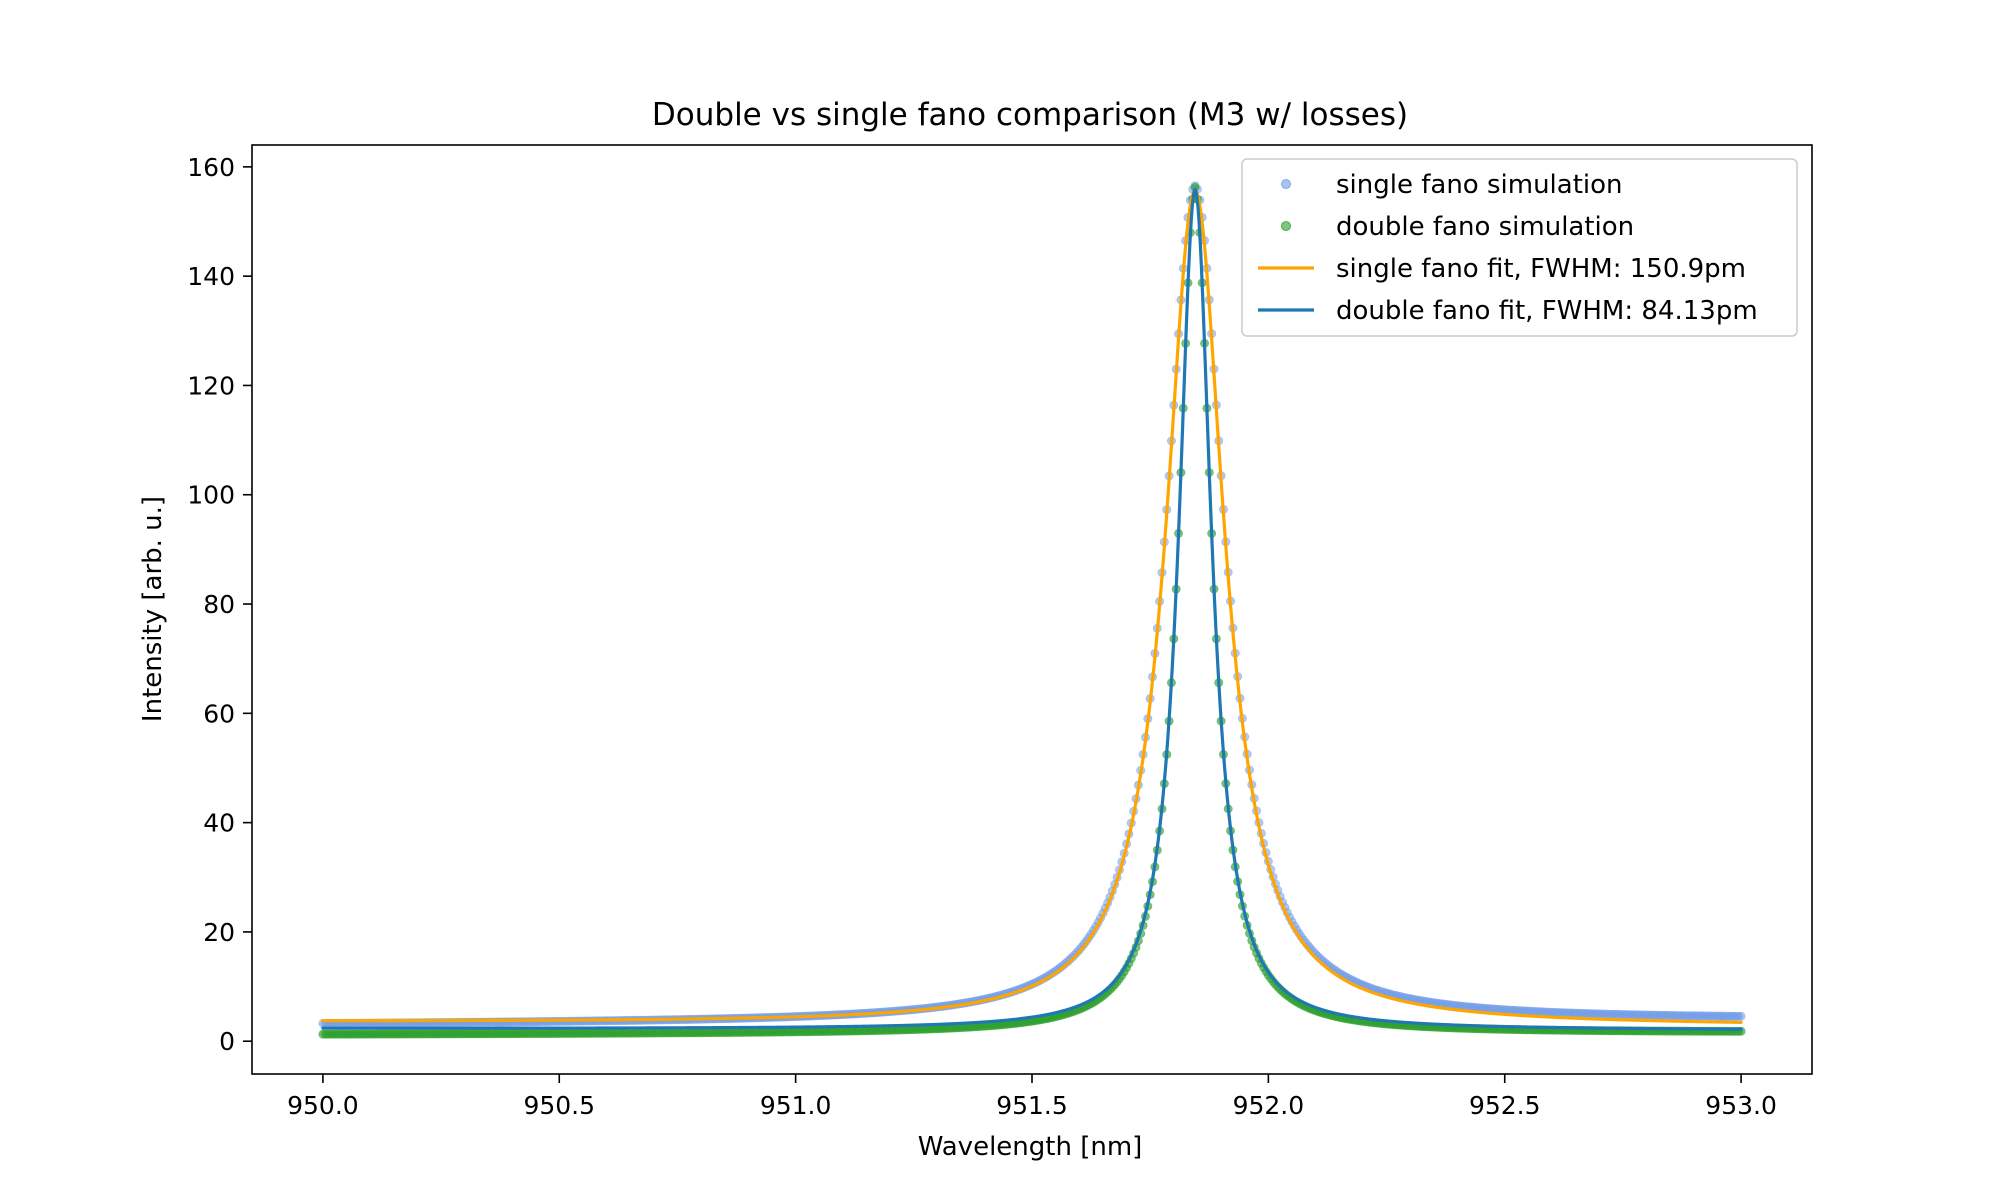 The height and width of the screenshot is (1204, 2000). What do you see at coordinates (211, 167) in the screenshot?
I see `y-tick-label: 160` at bounding box center [211, 167].